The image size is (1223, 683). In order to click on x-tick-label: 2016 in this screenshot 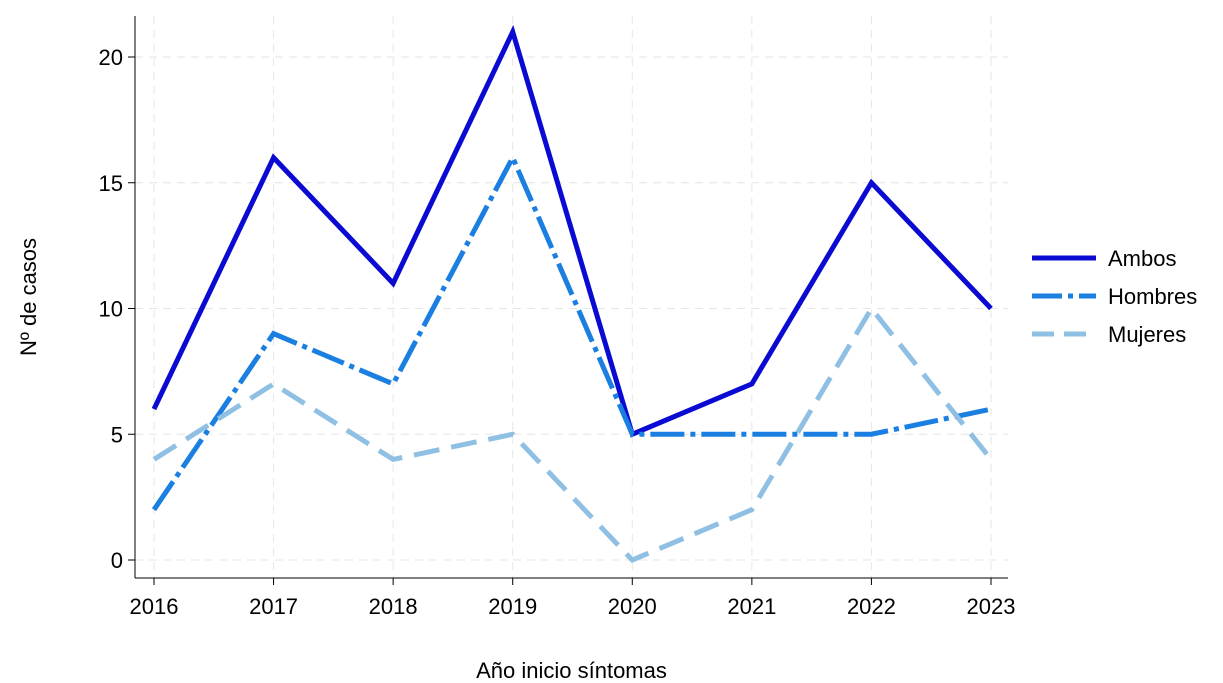, I will do `click(154, 606)`.